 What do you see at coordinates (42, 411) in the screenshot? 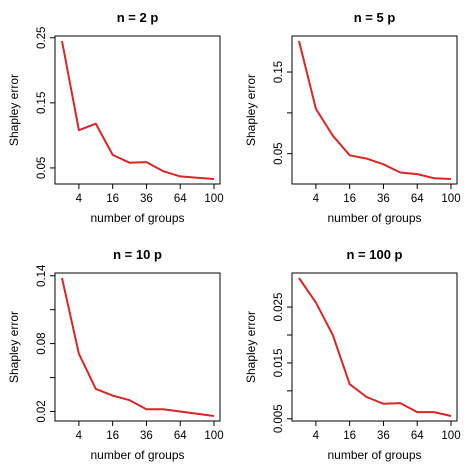
I see `y-tick-label: 0.02` at bounding box center [42, 411].